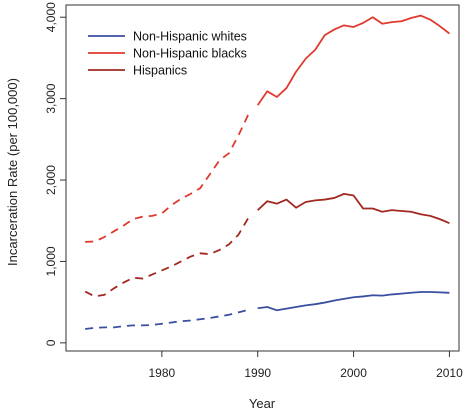 This screenshot has height=414, width=467. What do you see at coordinates (449, 373) in the screenshot?
I see `x-tick-label: 2010` at bounding box center [449, 373].